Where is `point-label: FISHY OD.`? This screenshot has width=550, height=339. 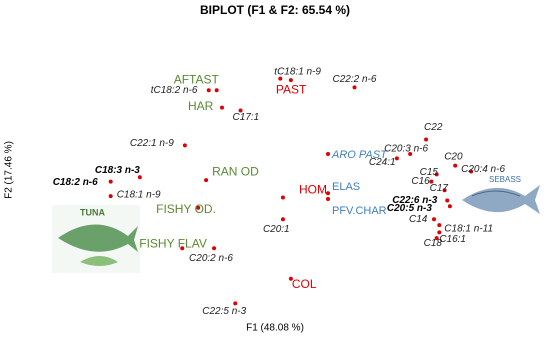
point-label: FISHY OD. is located at coordinates (186, 209).